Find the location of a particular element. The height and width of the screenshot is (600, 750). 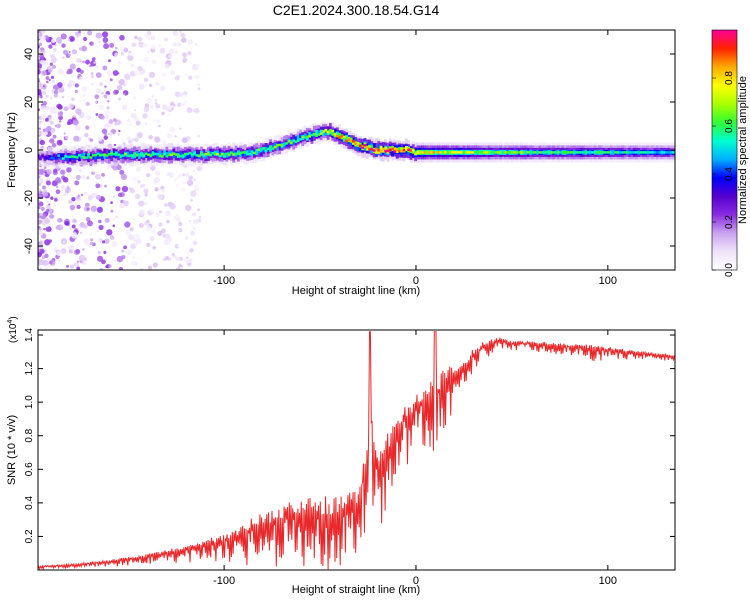

y-tick-label: 1.2 is located at coordinates (29, 368).